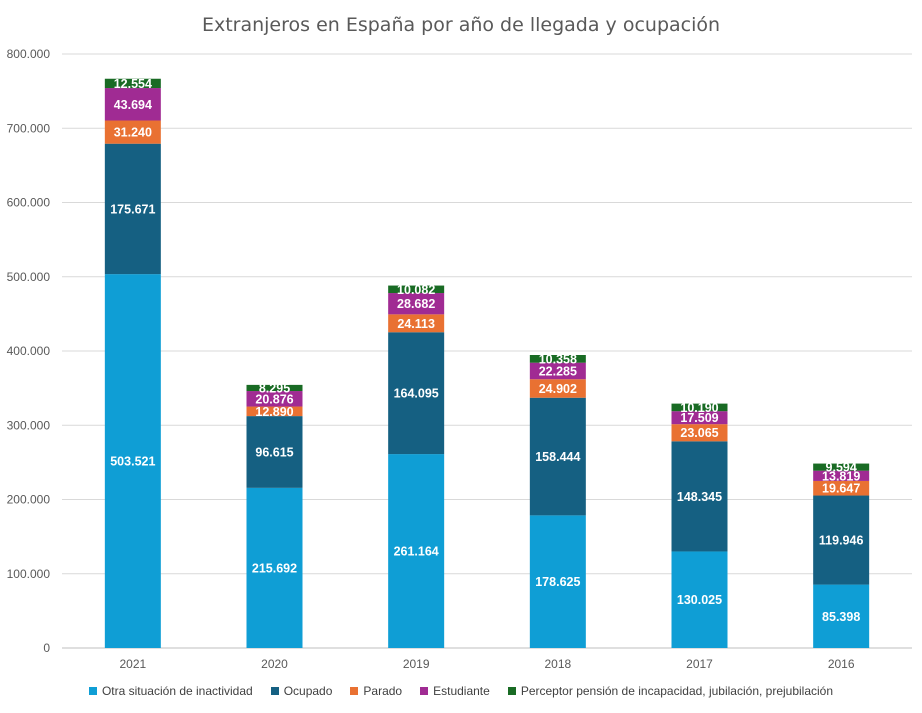 The image size is (922, 713). Describe the element at coordinates (29, 203) in the screenshot. I see `y-tick-label: 600.000` at that location.